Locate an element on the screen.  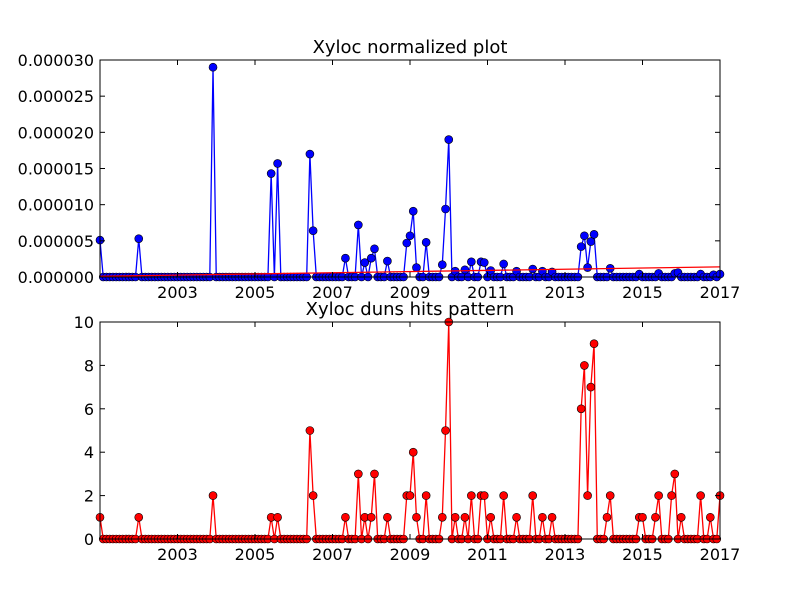
chart-title: Xyloc duns hits pattern is located at coordinates (410, 309).